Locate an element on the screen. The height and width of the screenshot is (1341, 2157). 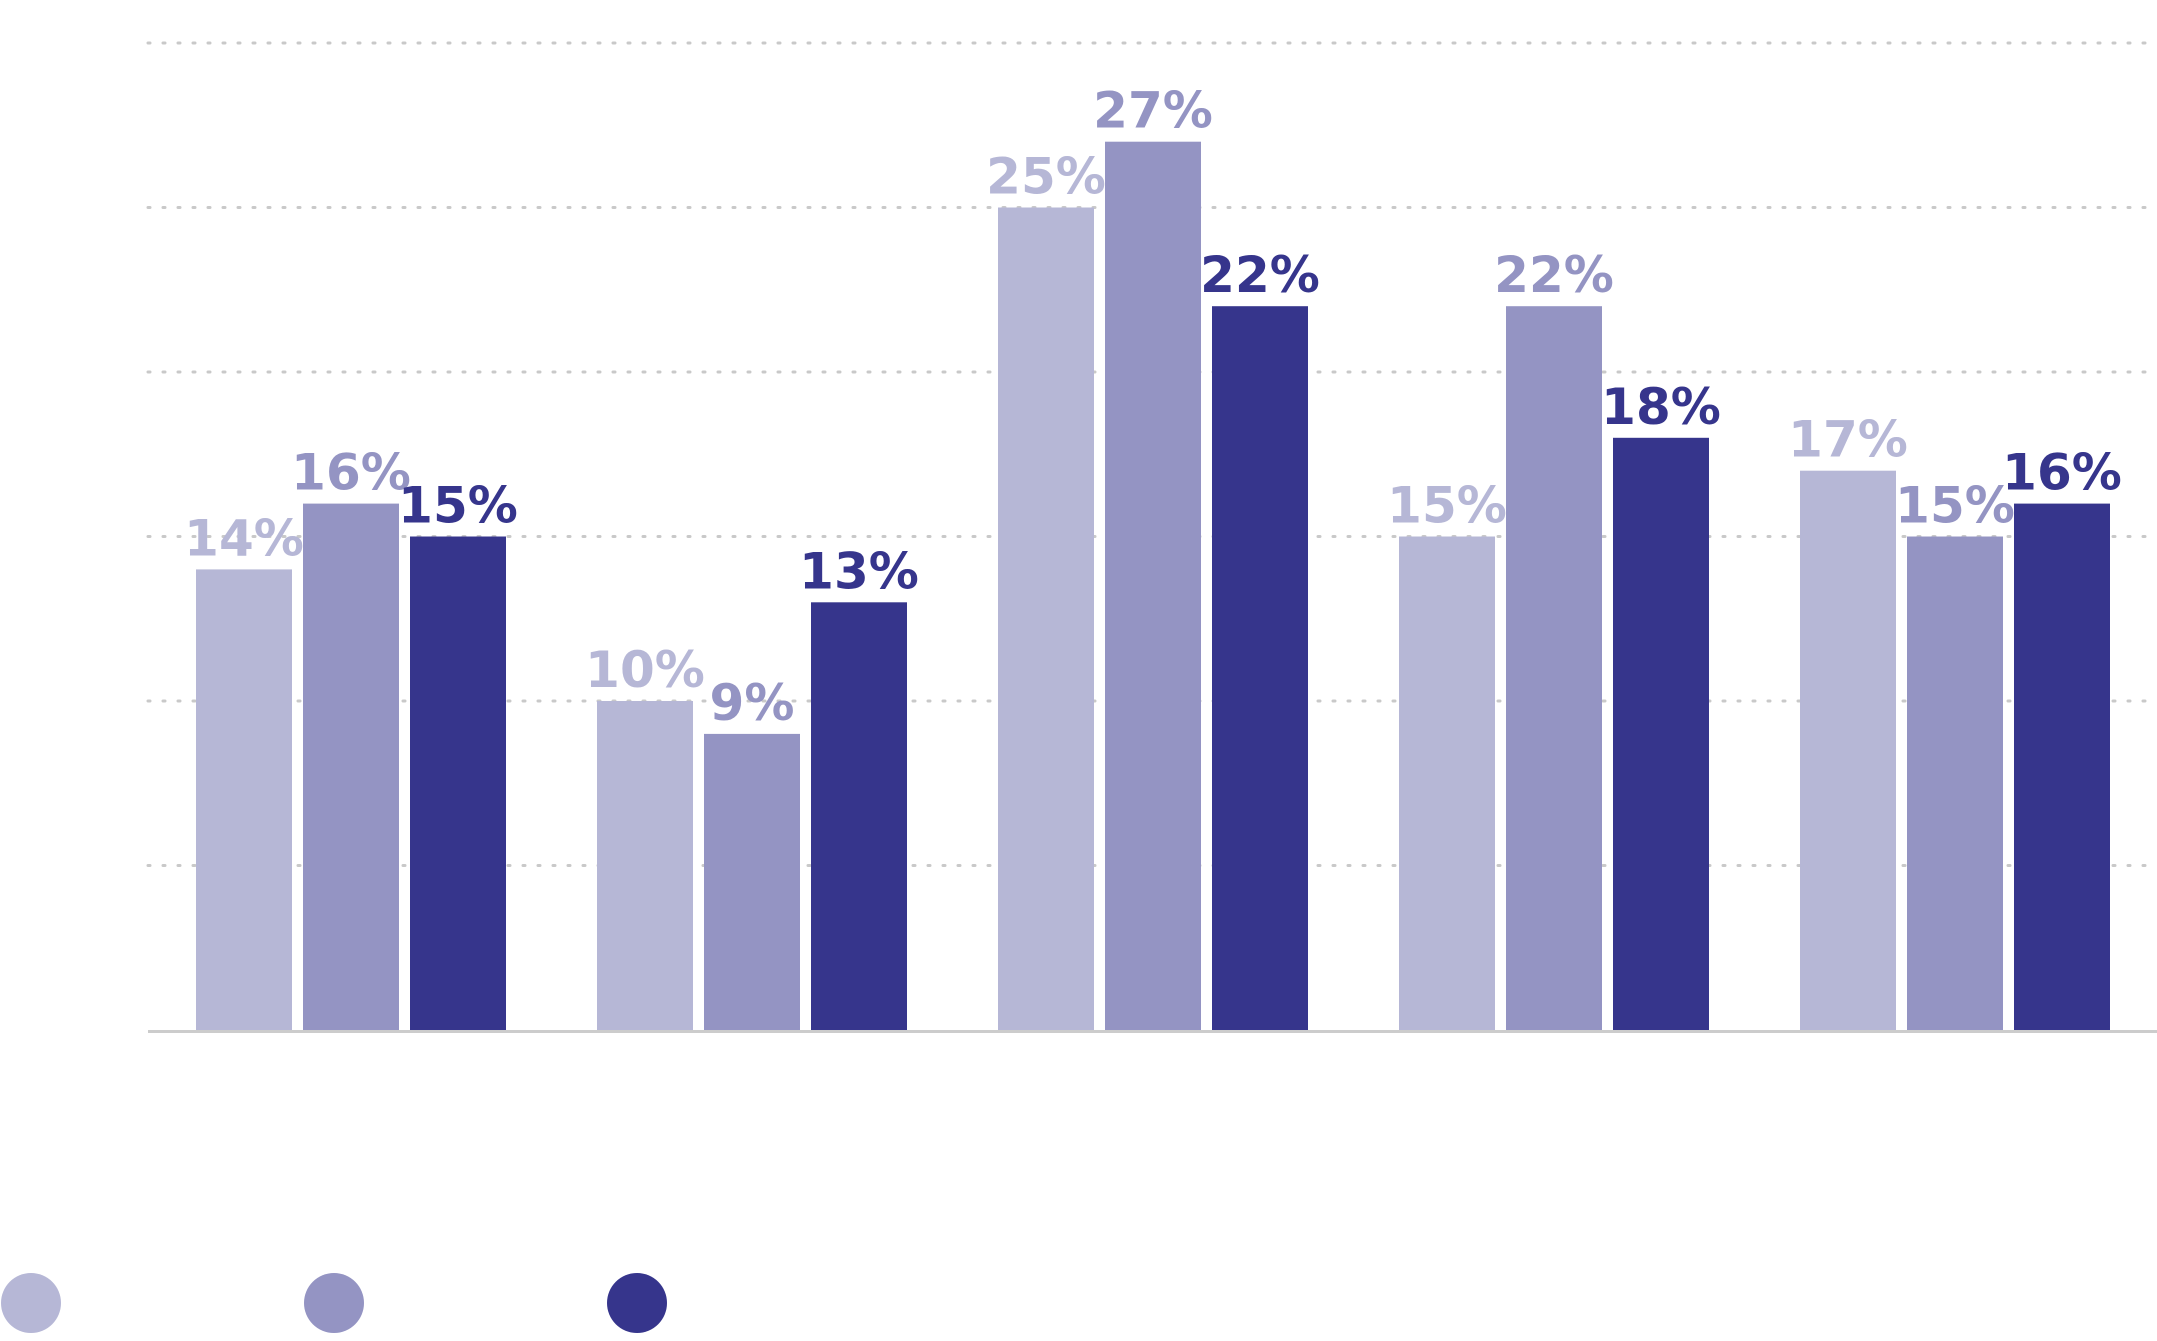
bar-value-label: 17% is located at coordinates (1848, 440).